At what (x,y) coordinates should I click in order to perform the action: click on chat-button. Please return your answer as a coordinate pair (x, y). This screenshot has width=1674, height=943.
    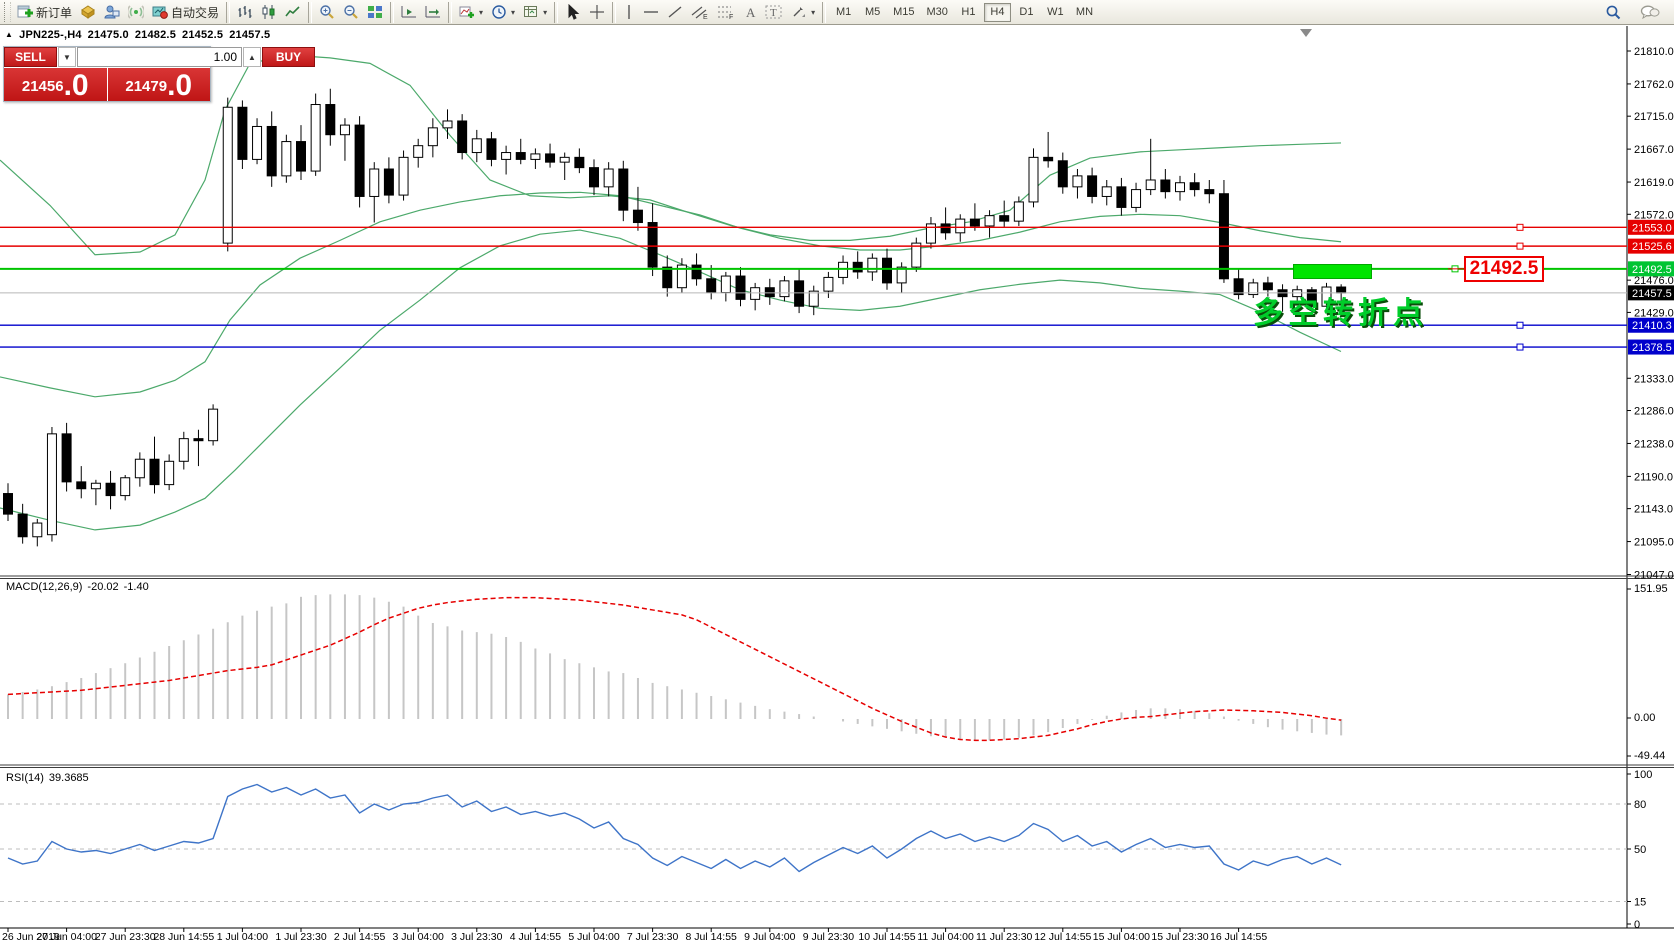
    Looking at the image, I should click on (1650, 12).